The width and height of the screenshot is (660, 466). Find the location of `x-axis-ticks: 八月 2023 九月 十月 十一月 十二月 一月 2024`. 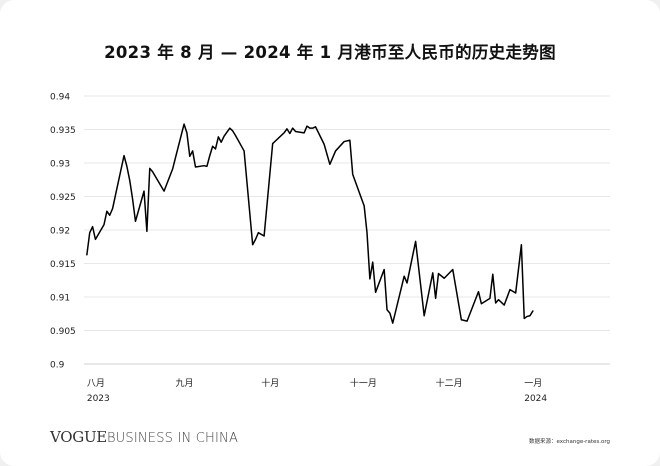

x-axis-ticks: 八月 2023 九月 十月 十一月 十二月 一月 2024 is located at coordinates (317, 390).